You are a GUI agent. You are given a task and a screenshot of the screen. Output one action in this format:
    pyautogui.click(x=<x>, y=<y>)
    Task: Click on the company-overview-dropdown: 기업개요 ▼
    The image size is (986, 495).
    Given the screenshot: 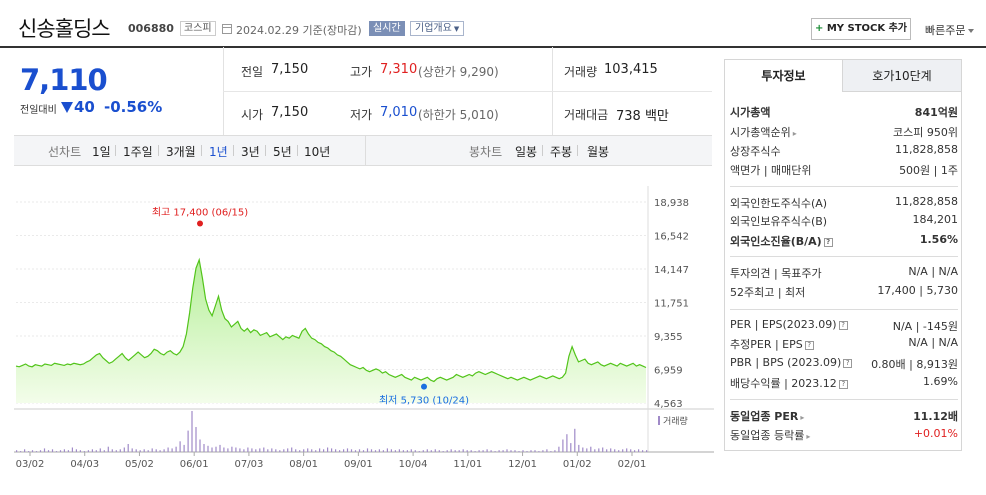 What is the action you would take?
    pyautogui.click(x=437, y=28)
    